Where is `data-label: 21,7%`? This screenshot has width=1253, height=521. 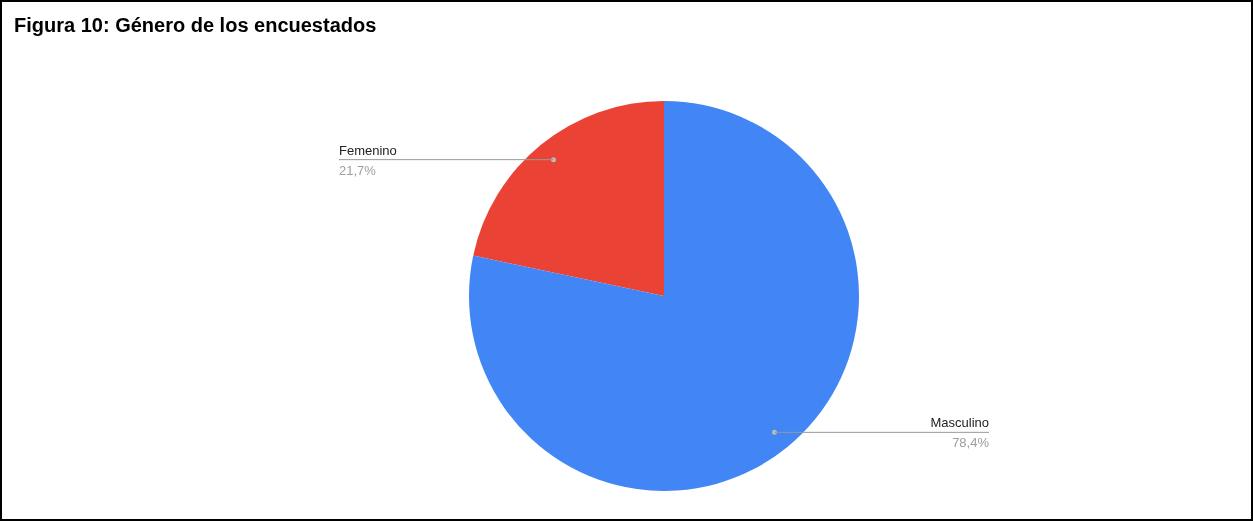 data-label: 21,7% is located at coordinates (358, 170).